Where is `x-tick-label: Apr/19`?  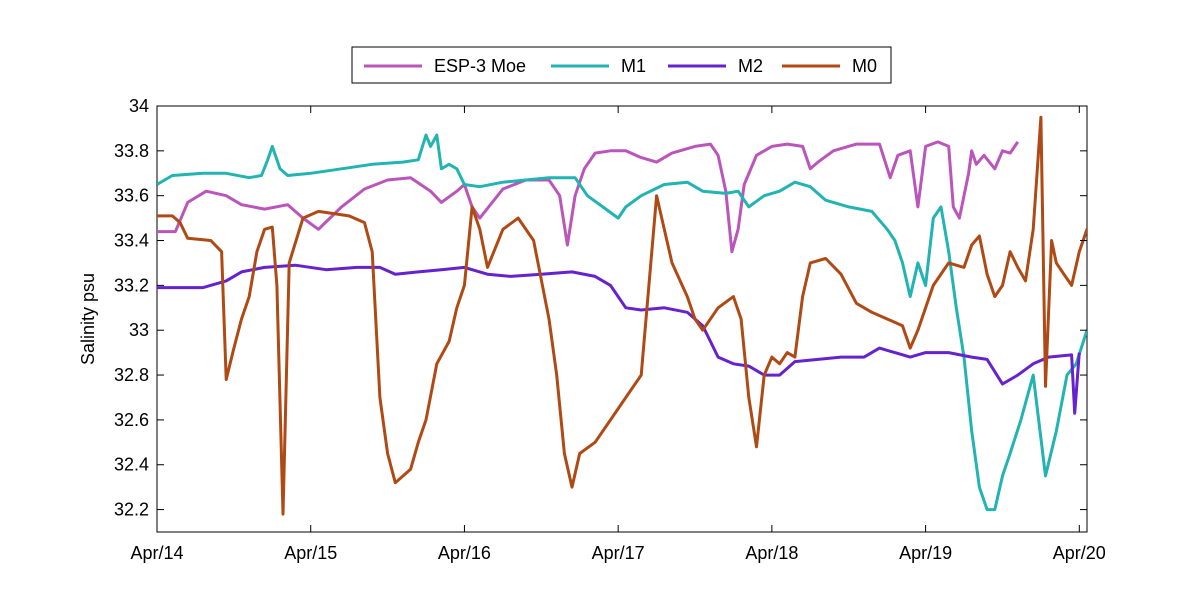 x-tick-label: Apr/19 is located at coordinates (925, 553).